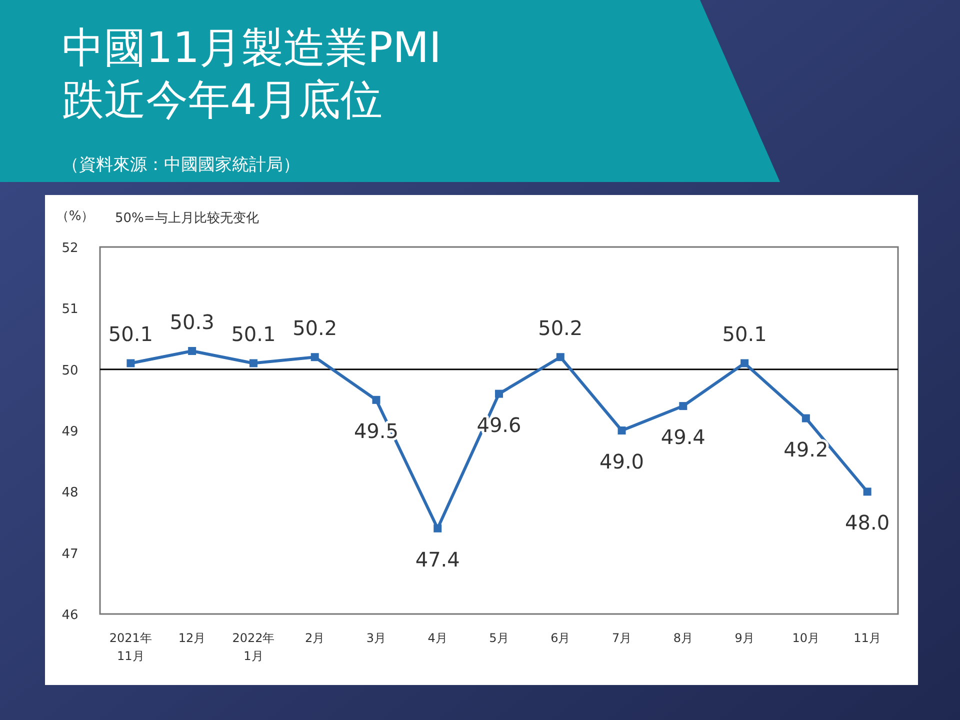  I want to click on text: 50%=与上月比较无变化, so click(187, 218).